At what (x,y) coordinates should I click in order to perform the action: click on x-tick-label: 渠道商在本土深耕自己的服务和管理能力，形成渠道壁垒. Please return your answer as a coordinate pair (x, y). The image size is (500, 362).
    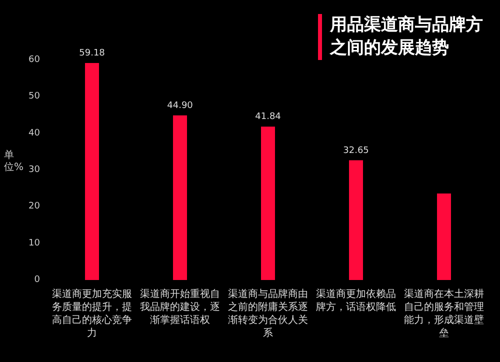
    Looking at the image, I should click on (444, 313).